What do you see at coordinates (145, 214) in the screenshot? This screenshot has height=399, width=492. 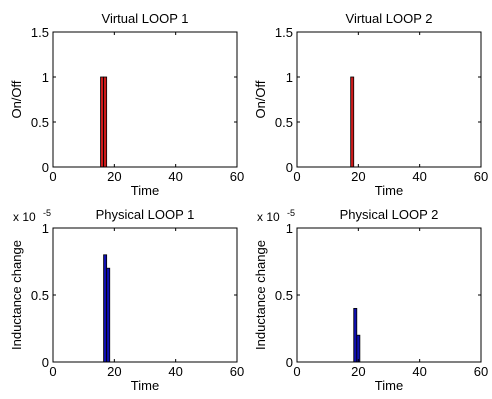 I see `chart-title: Physical LOOP 1` at bounding box center [145, 214].